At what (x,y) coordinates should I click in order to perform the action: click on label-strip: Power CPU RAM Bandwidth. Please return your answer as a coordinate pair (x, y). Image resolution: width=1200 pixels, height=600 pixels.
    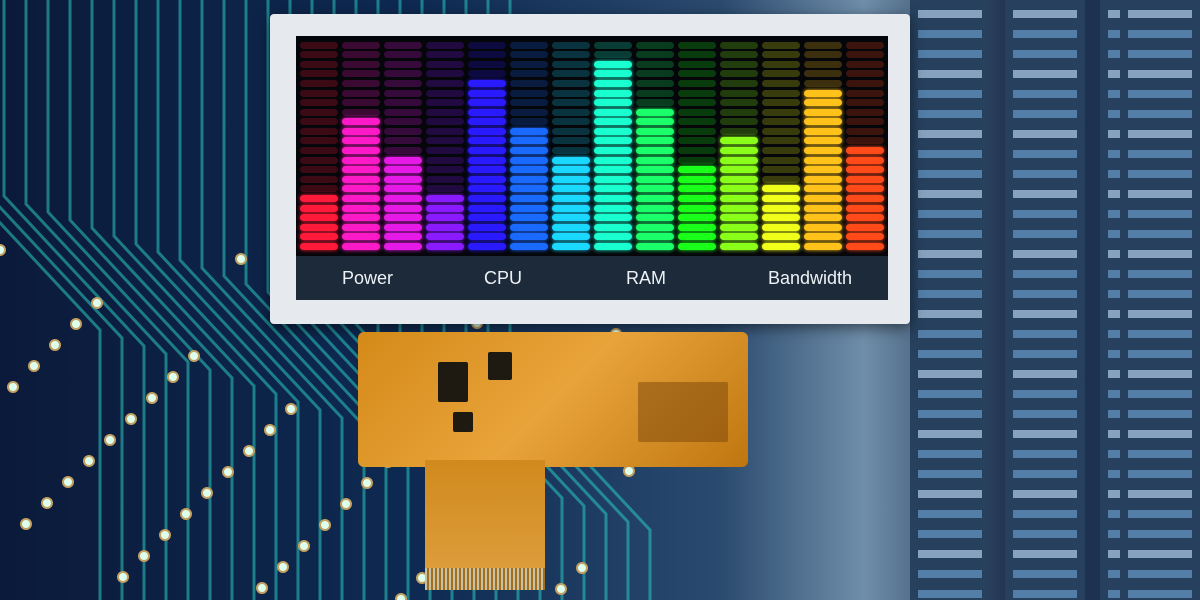
    Looking at the image, I should click on (592, 278).